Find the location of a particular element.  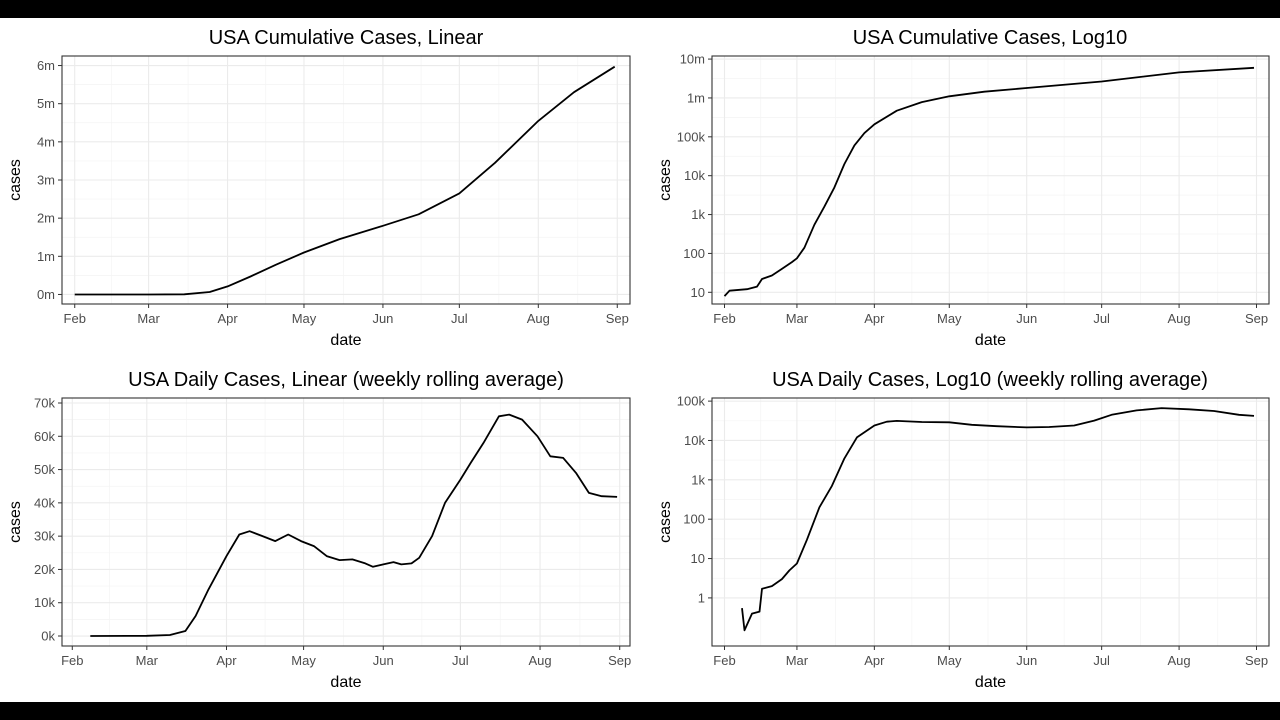

y-tick-label: 4m is located at coordinates (46, 141).